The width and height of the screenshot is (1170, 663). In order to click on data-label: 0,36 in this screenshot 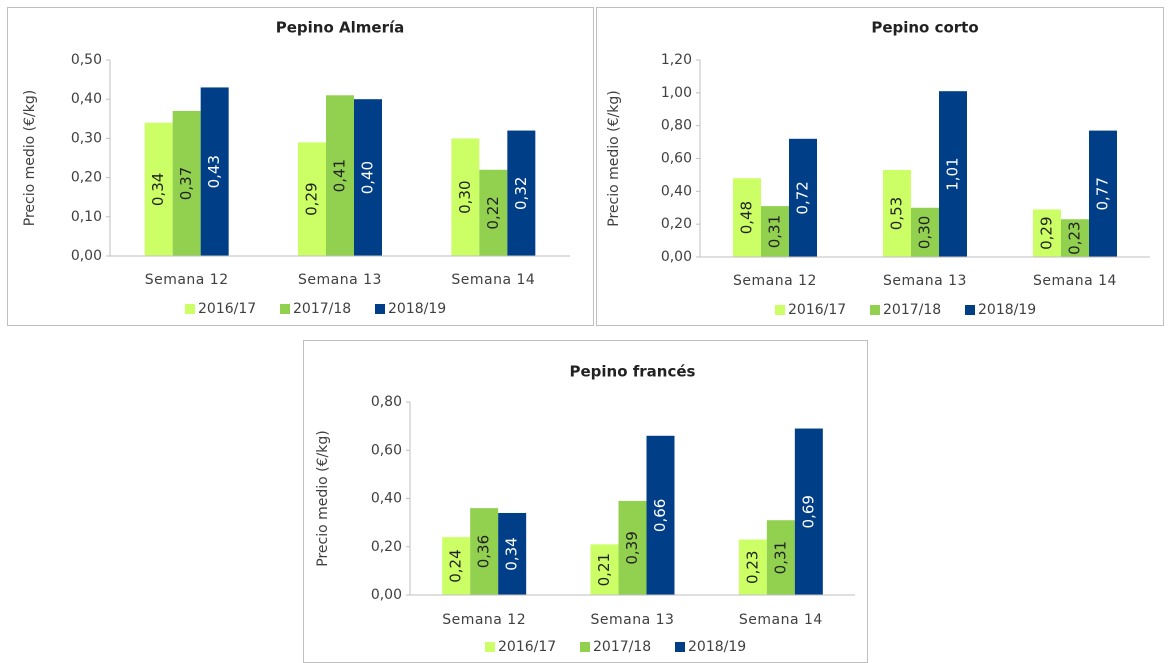, I will do `click(484, 551)`.